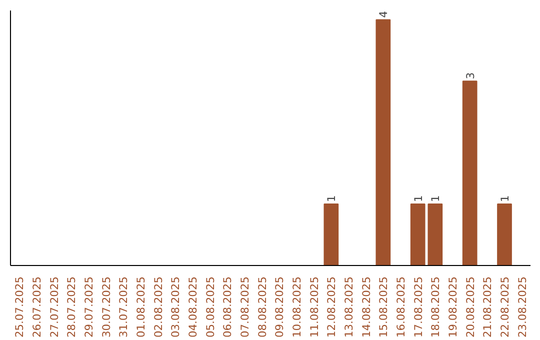 This screenshot has width=540, height=340. I want to click on x-tick-label: 14.08.2025, so click(366, 307).